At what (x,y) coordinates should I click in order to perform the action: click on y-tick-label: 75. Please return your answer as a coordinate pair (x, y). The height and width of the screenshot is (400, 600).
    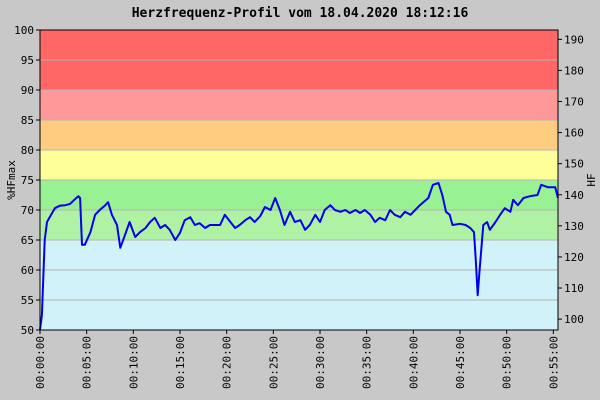
    Looking at the image, I should click on (27, 180).